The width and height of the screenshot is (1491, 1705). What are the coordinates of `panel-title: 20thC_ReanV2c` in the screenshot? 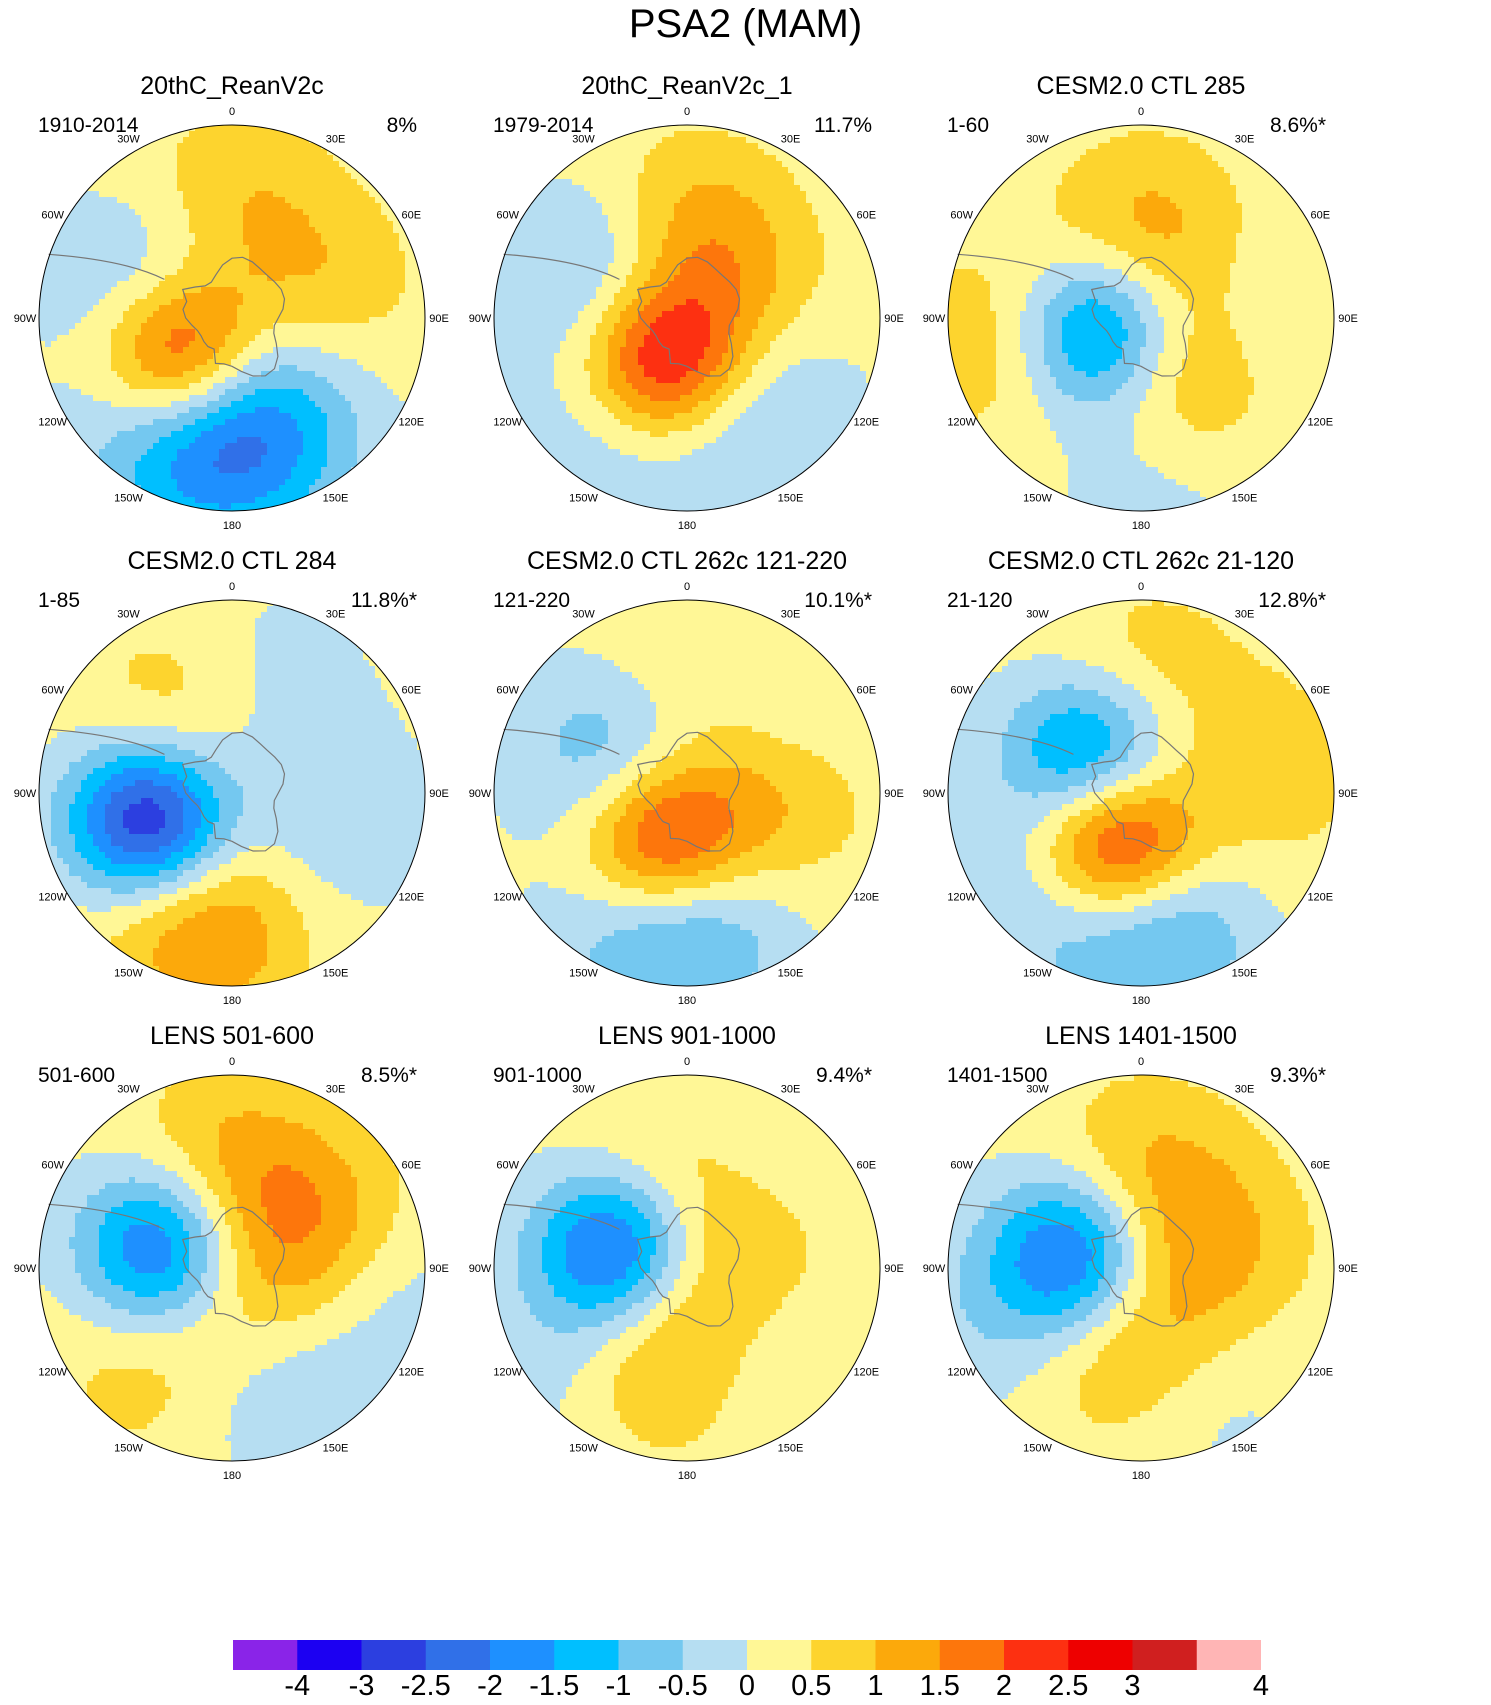 It's located at (232, 86).